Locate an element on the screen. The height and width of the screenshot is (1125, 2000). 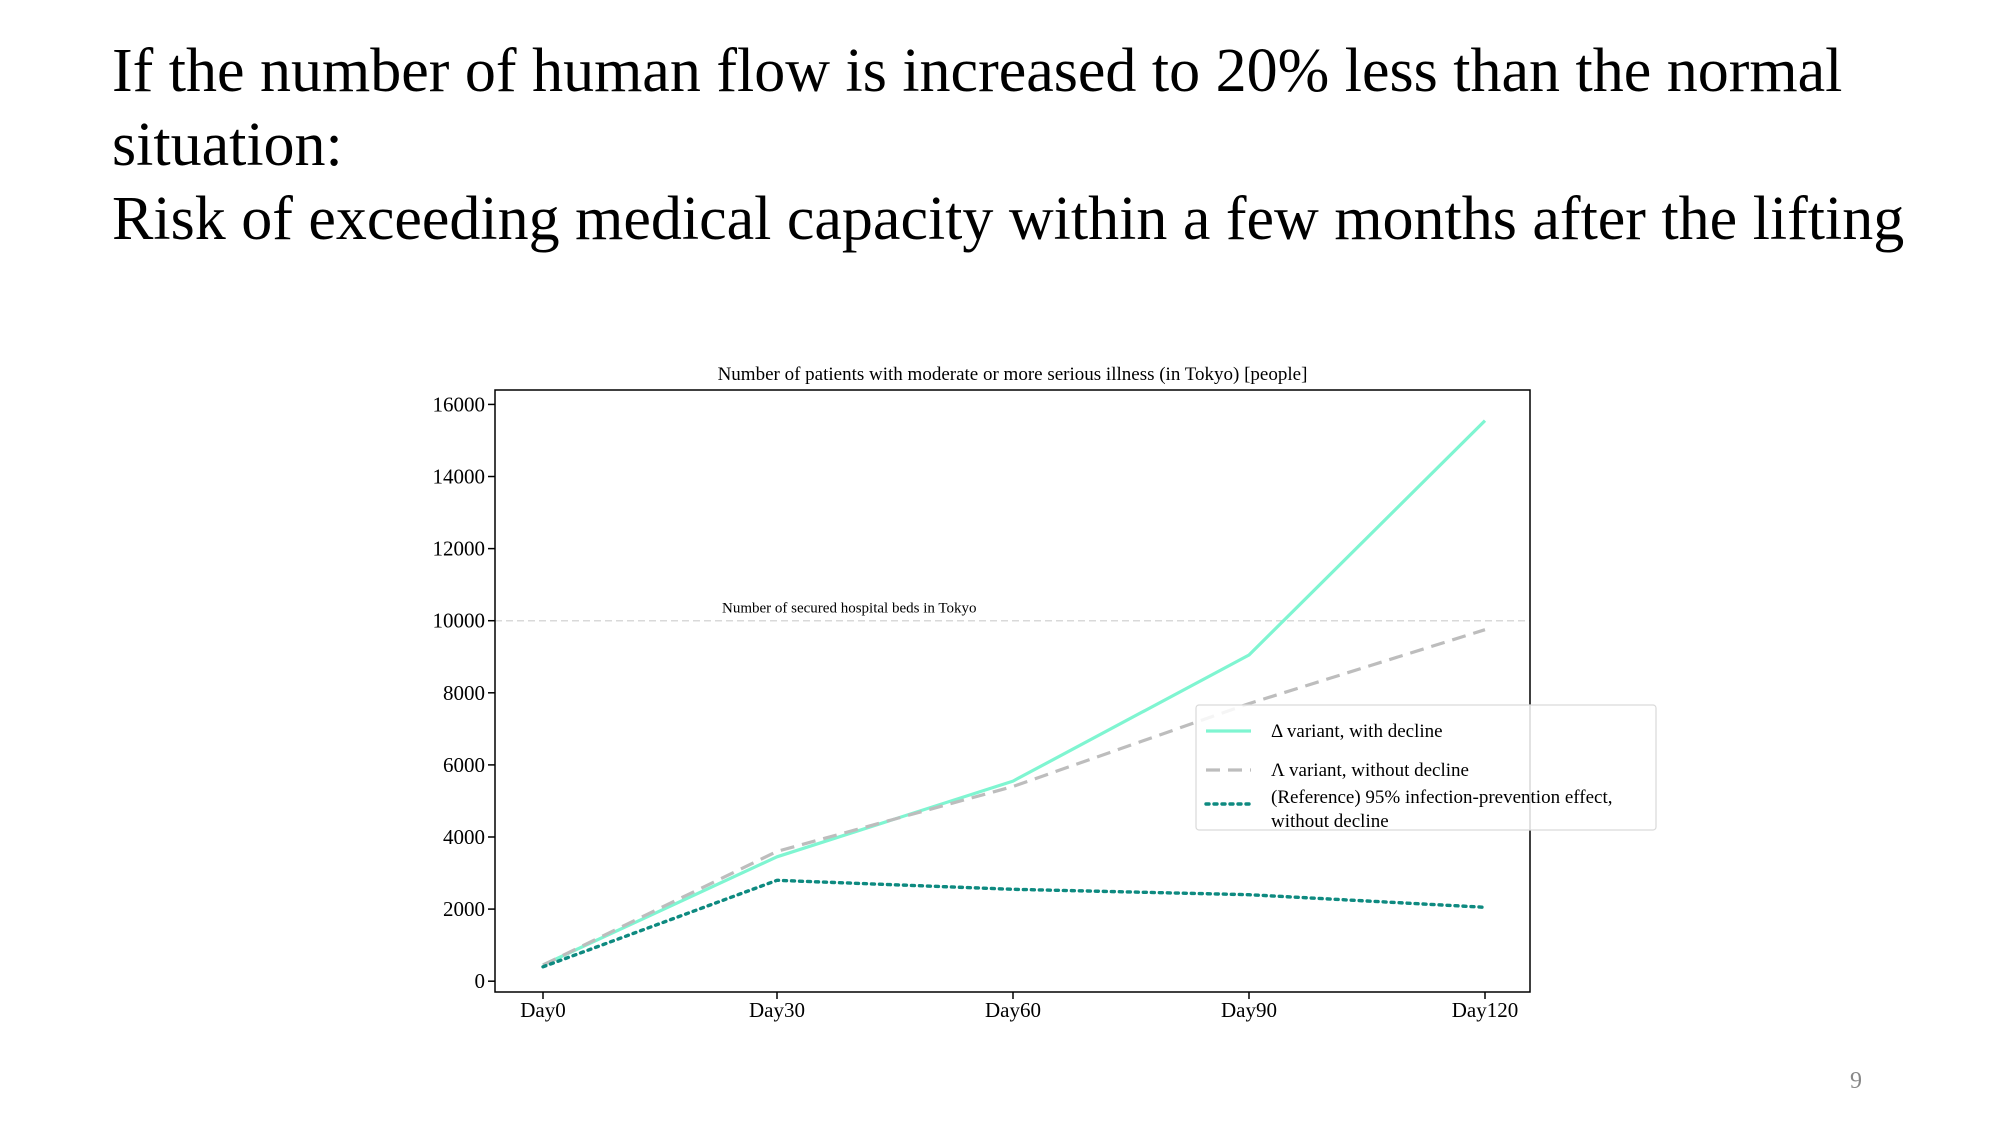
y-tick-label: 0 is located at coordinates (480, 981).